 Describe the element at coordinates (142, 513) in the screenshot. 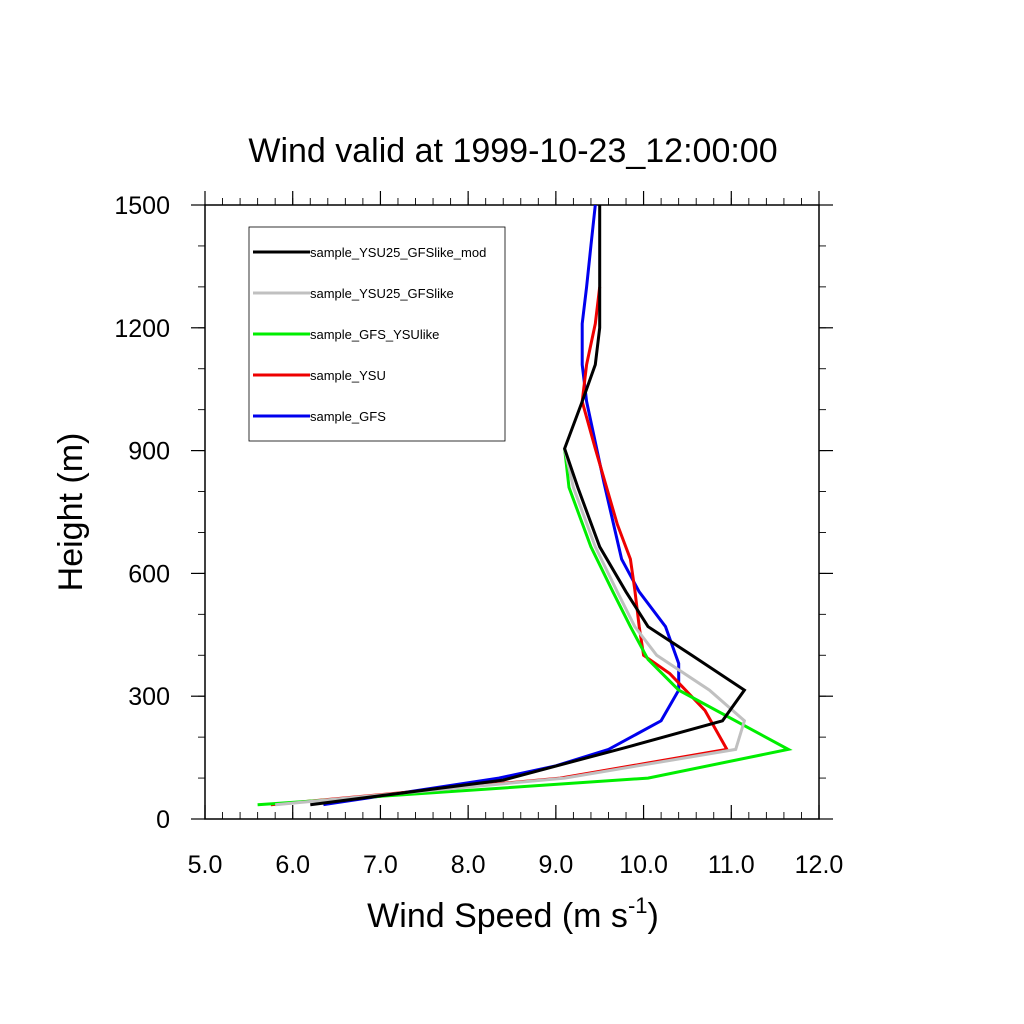

I see `y-tick-labels: 0 300 600 900 1200 1500` at that location.